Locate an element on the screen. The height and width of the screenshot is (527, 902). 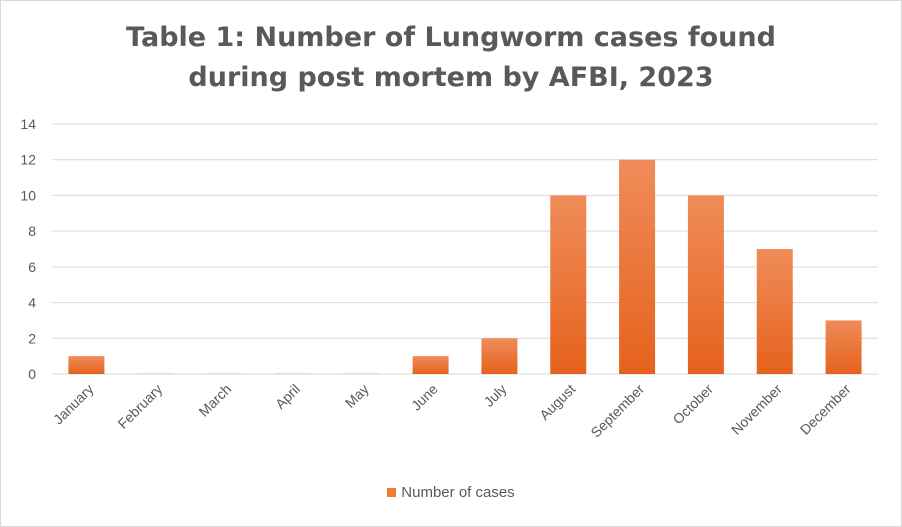
bar-november is located at coordinates (774, 311).